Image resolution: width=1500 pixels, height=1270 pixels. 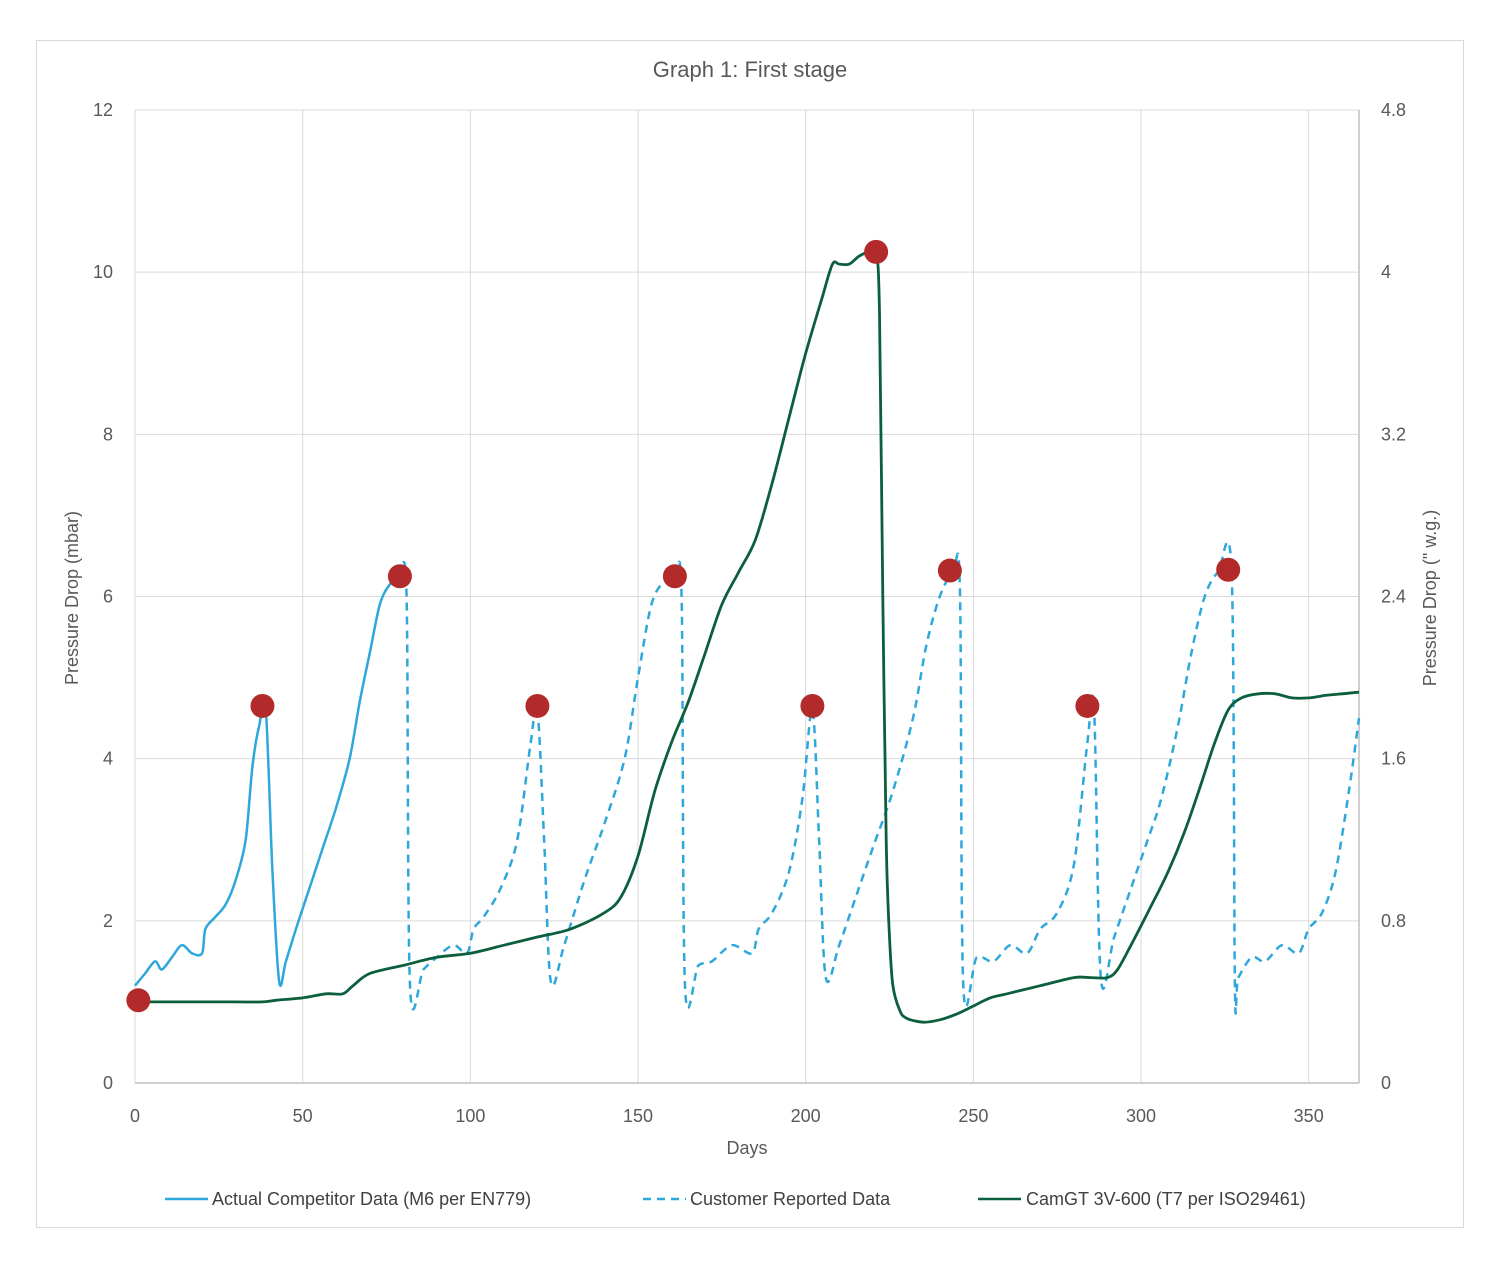 What do you see at coordinates (135, 1116) in the screenshot?
I see `x-tick-label: 0` at bounding box center [135, 1116].